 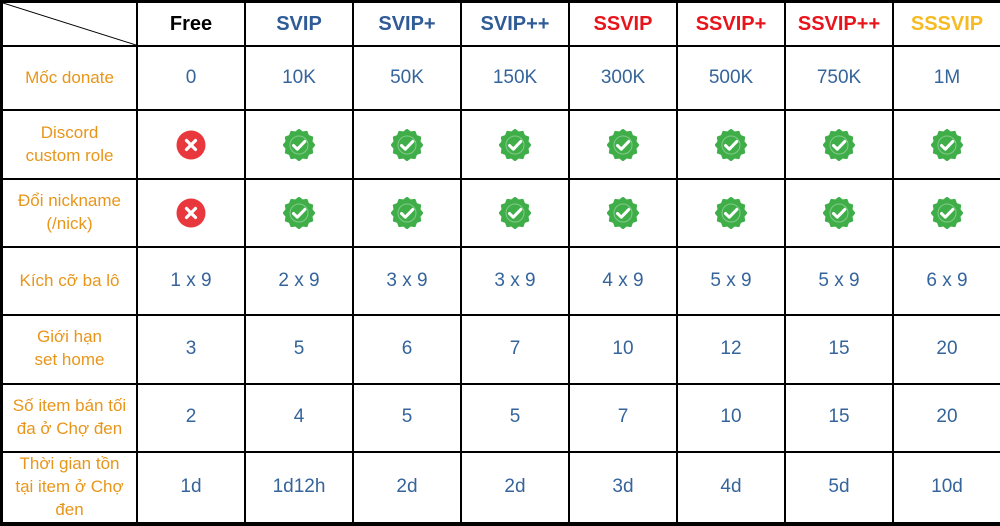 What do you see at coordinates (191, 487) in the screenshot?
I see `value-cell: 1d` at bounding box center [191, 487].